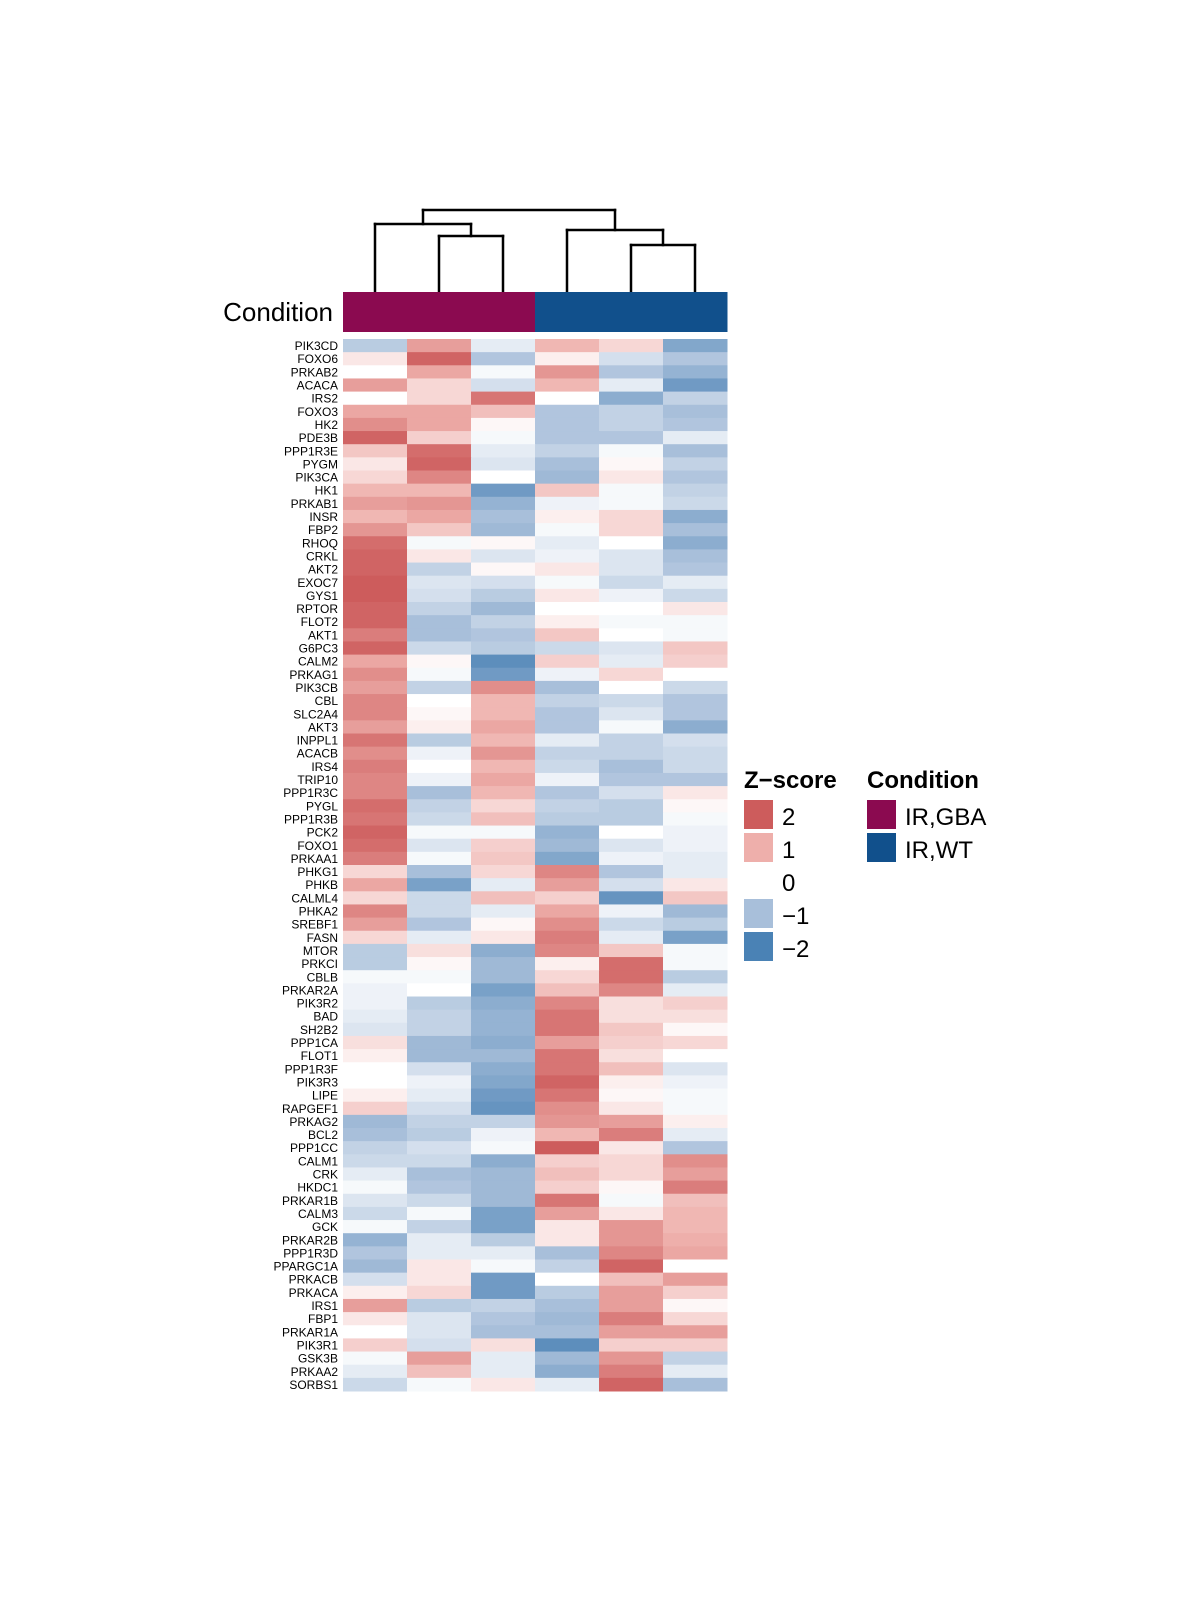 This screenshot has height=1600, width=1200. What do you see at coordinates (315, 372) in the screenshot?
I see `gene-label: PRKAB2` at bounding box center [315, 372].